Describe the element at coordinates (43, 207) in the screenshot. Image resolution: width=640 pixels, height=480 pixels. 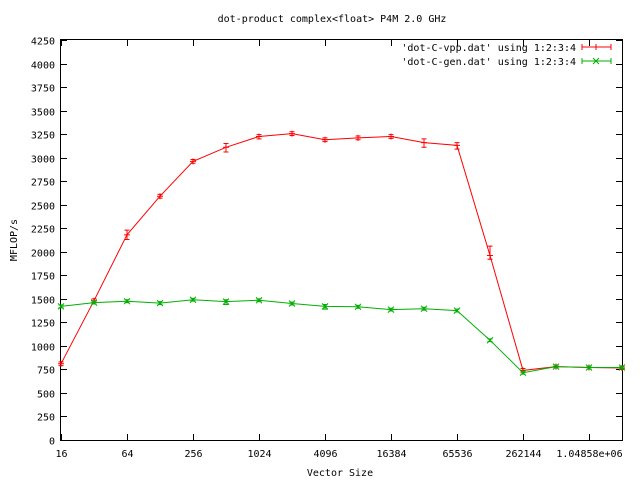
I see `y-tick-label: 2500` at that location.